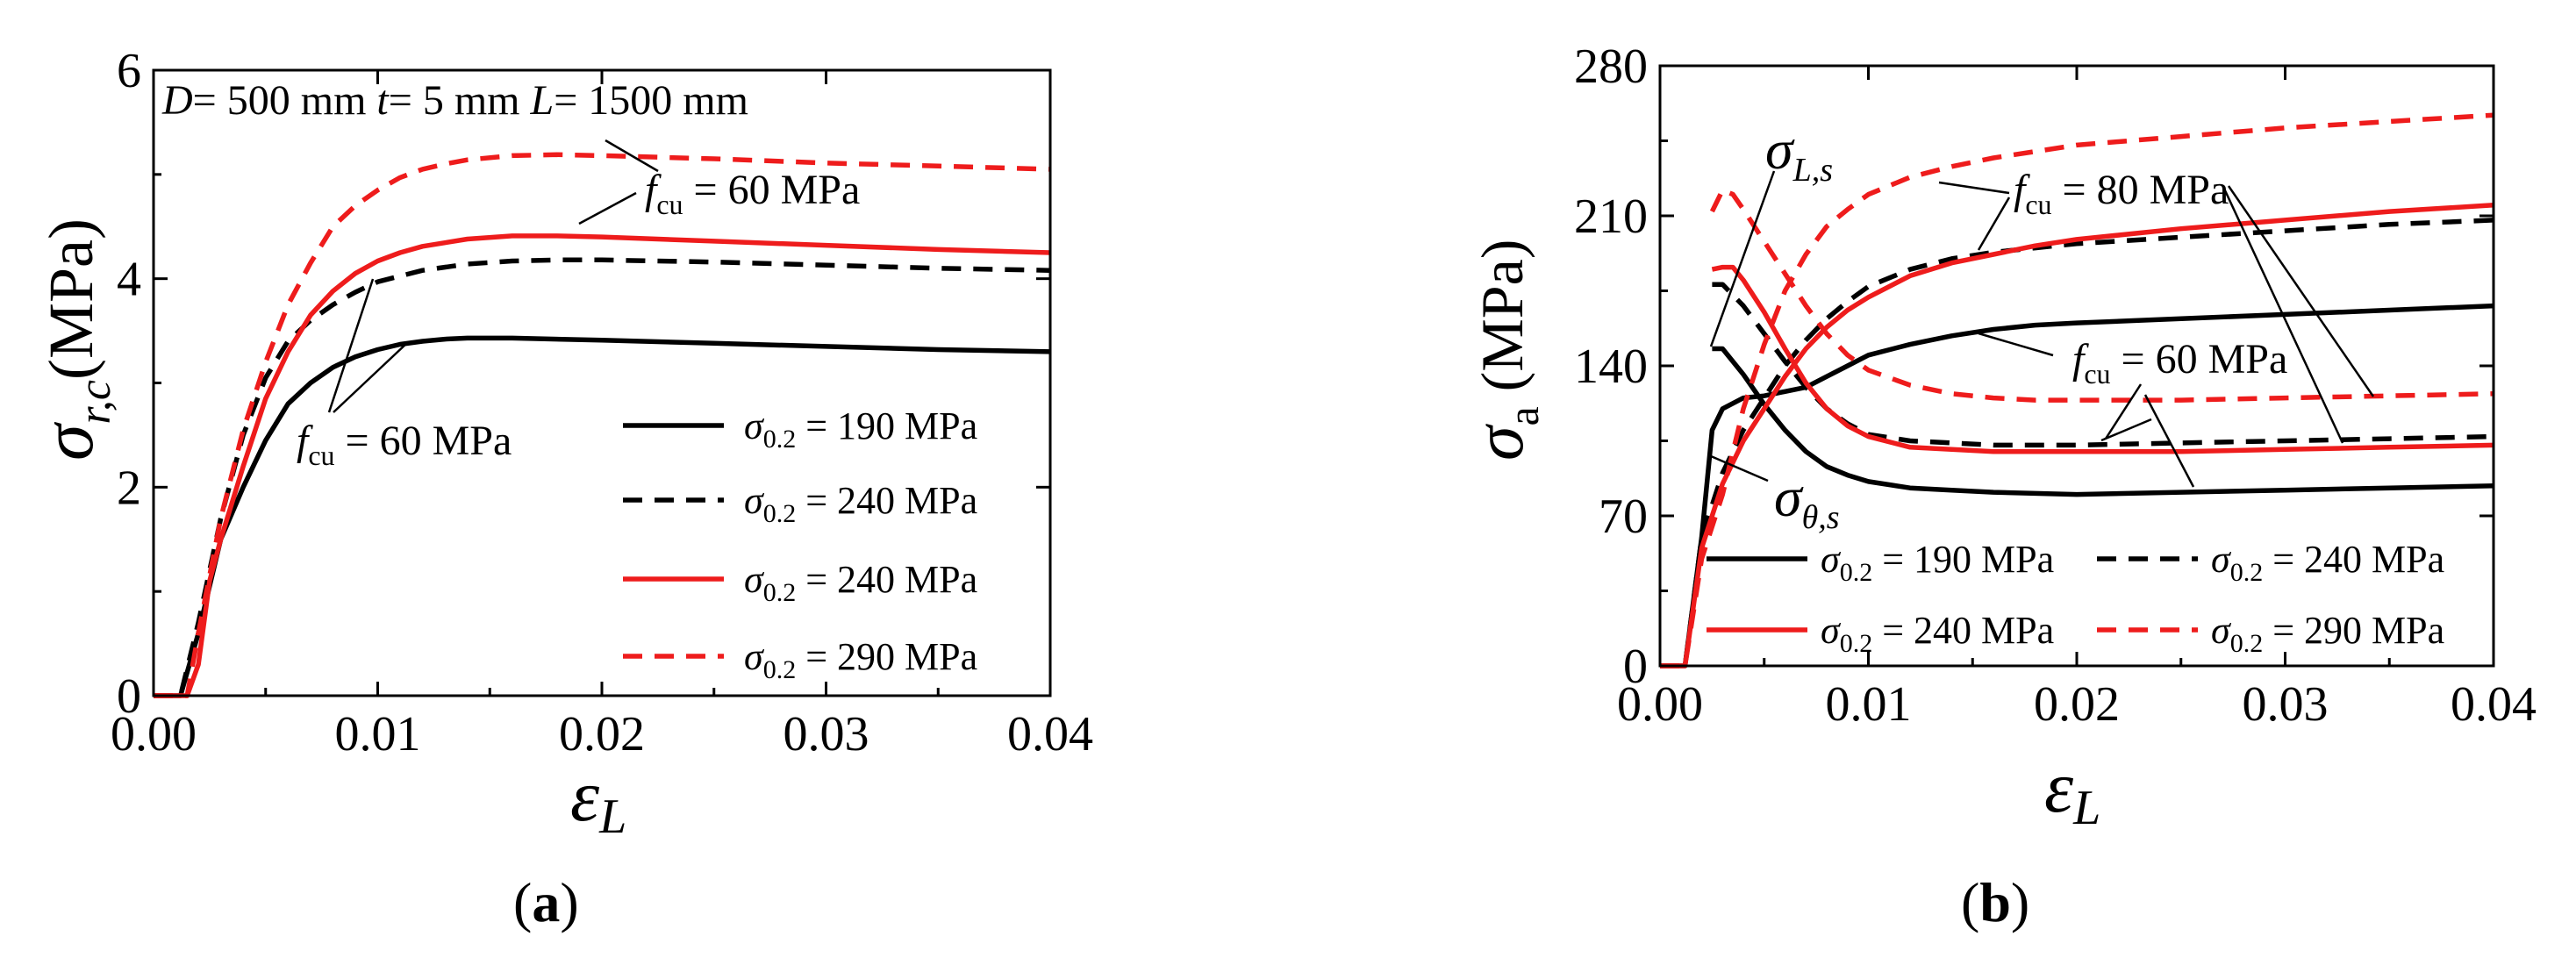 This screenshot has height=958, width=2576. What do you see at coordinates (2179, 363) in the screenshot?
I see `annotation-b-fcu-60: fcu = 60 MPa` at bounding box center [2179, 363].